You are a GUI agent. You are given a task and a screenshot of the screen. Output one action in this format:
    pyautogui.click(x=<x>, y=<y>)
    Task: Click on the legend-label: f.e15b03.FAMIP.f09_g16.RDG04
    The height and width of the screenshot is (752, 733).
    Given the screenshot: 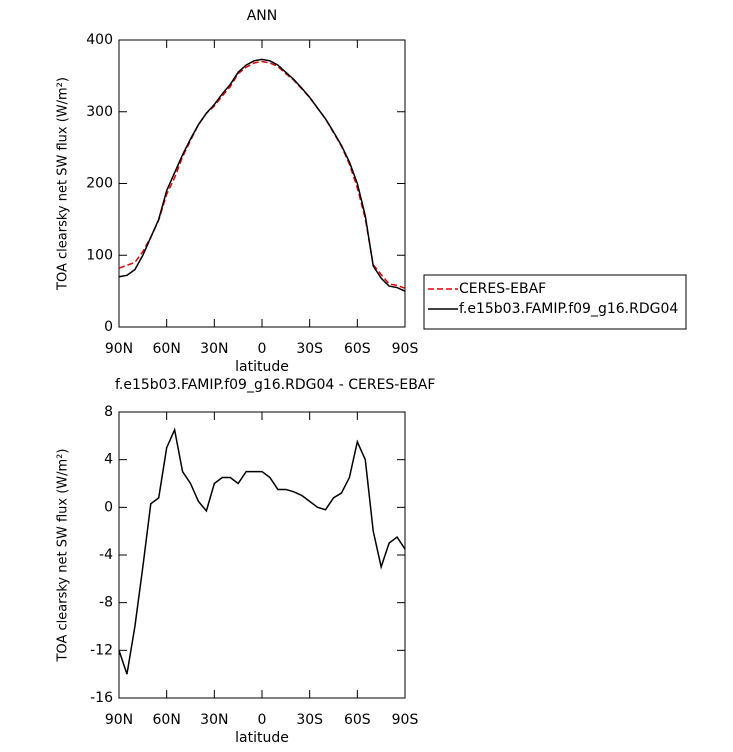 What is the action you would take?
    pyautogui.click(x=568, y=309)
    